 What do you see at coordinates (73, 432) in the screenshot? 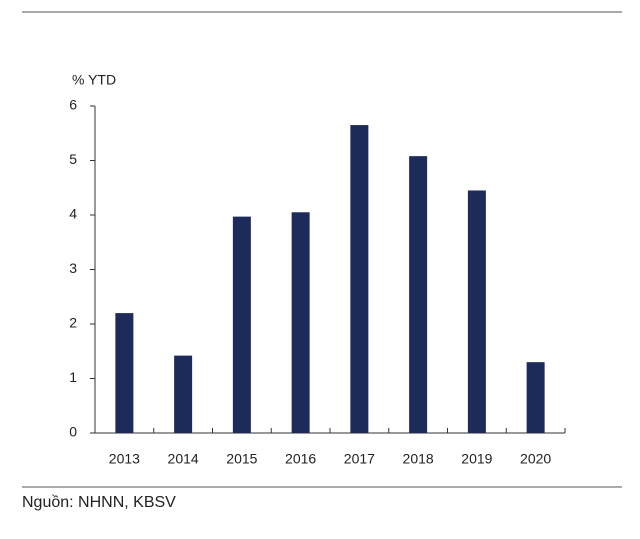
I see `y-tick-label: 0` at bounding box center [73, 432].